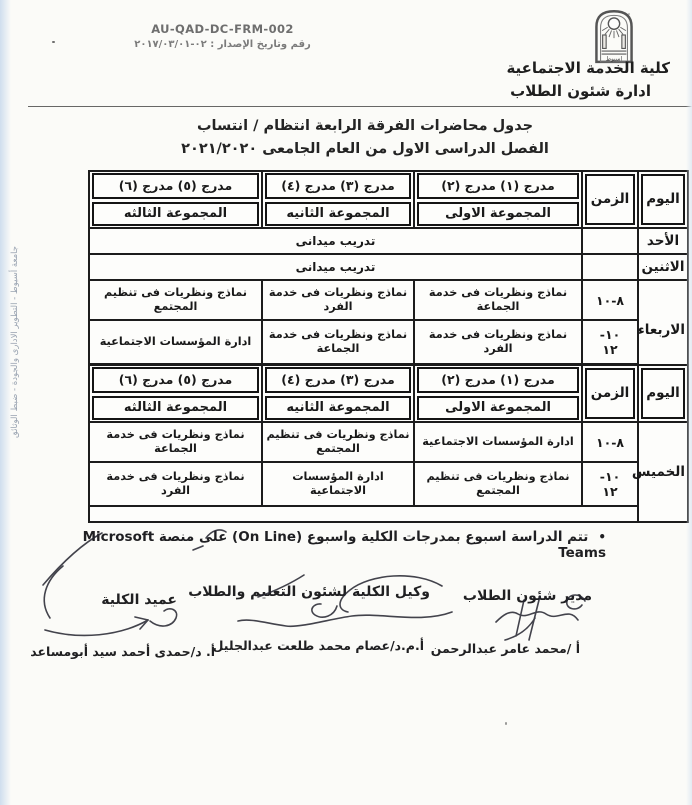 The height and width of the screenshot is (805, 692). I want to click on row-sunday: الأحد تدريب ميدانى, so click(388, 241).